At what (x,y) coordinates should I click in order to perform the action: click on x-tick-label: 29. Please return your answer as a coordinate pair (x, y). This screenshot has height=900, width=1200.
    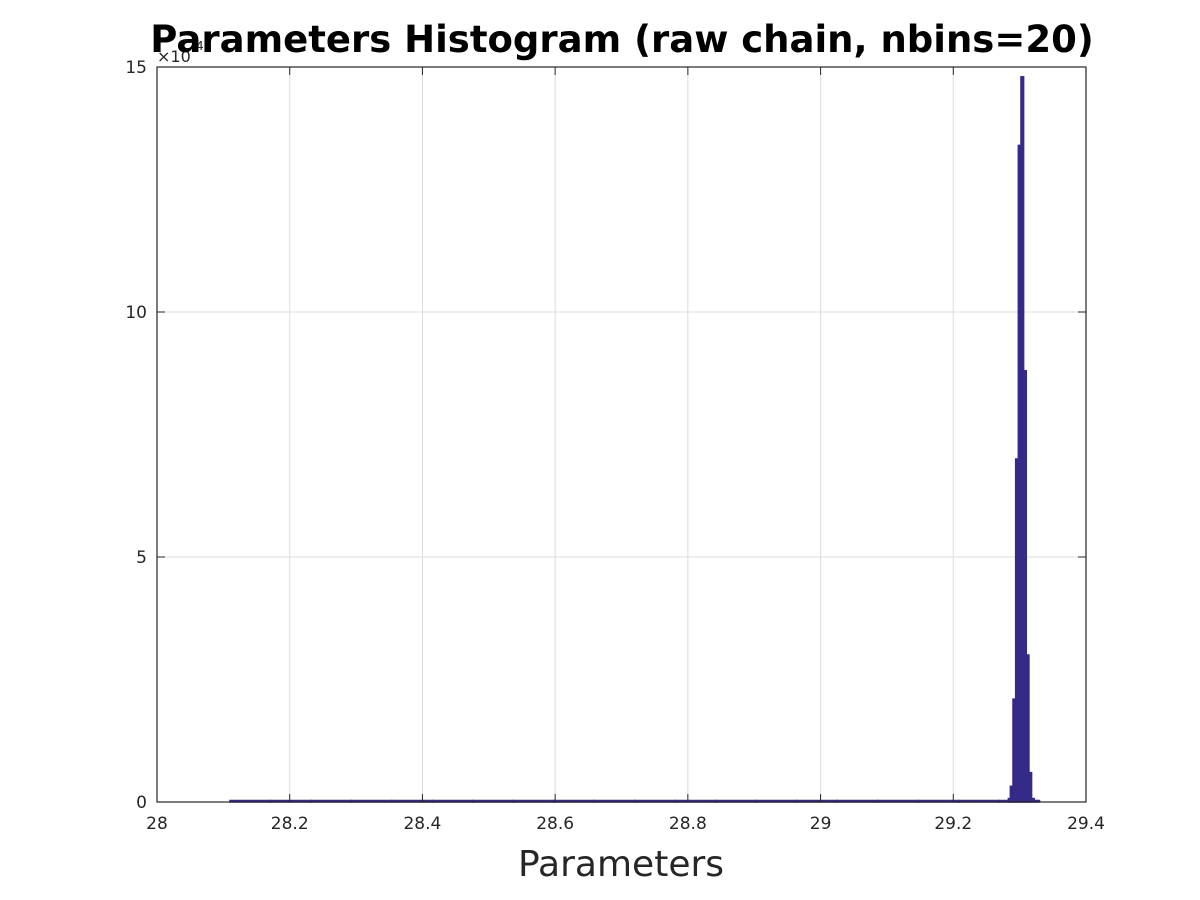
    Looking at the image, I should click on (821, 824).